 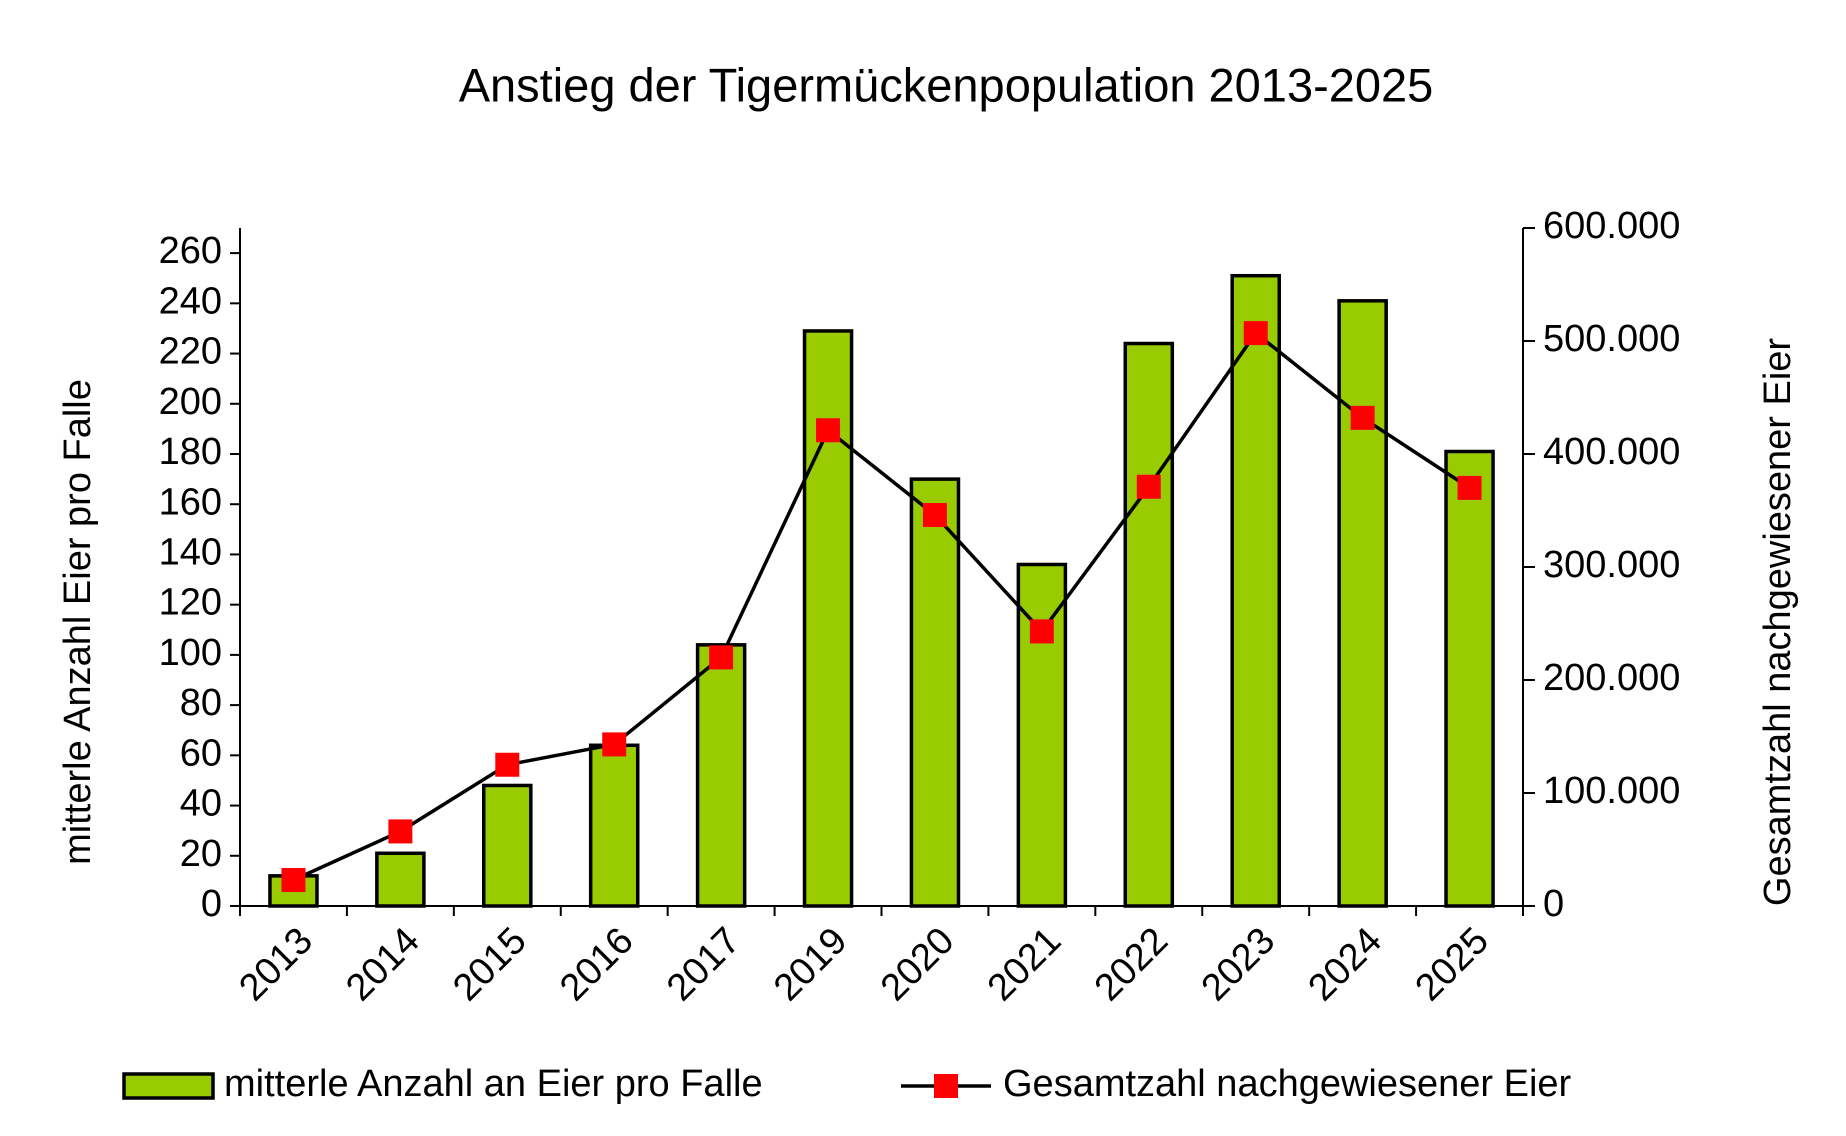 I want to click on y-tick-label: 100, so click(x=190, y=653).